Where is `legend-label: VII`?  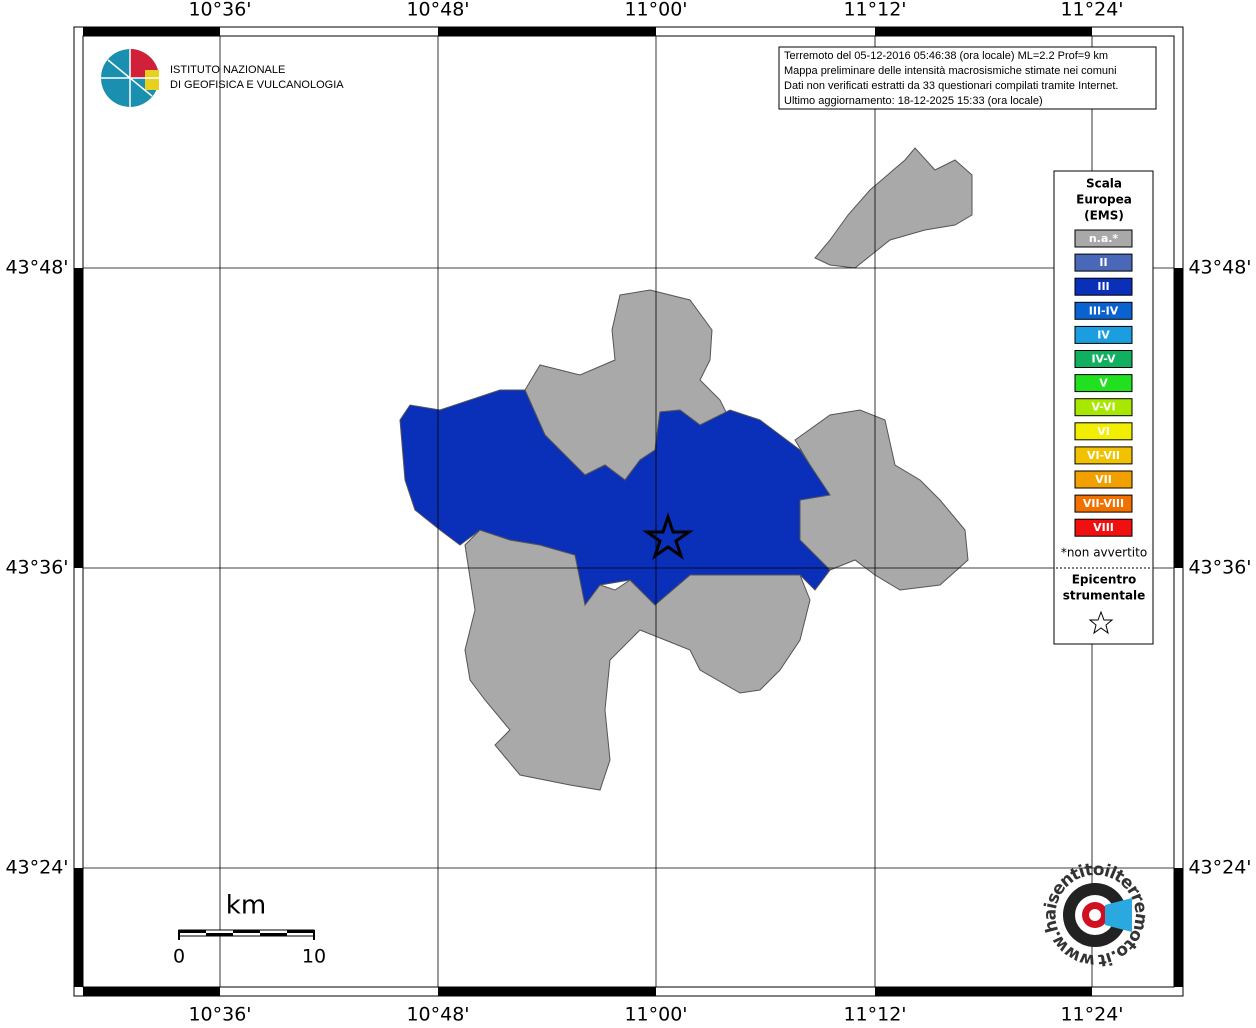
legend-label: VII is located at coordinates (1103, 479).